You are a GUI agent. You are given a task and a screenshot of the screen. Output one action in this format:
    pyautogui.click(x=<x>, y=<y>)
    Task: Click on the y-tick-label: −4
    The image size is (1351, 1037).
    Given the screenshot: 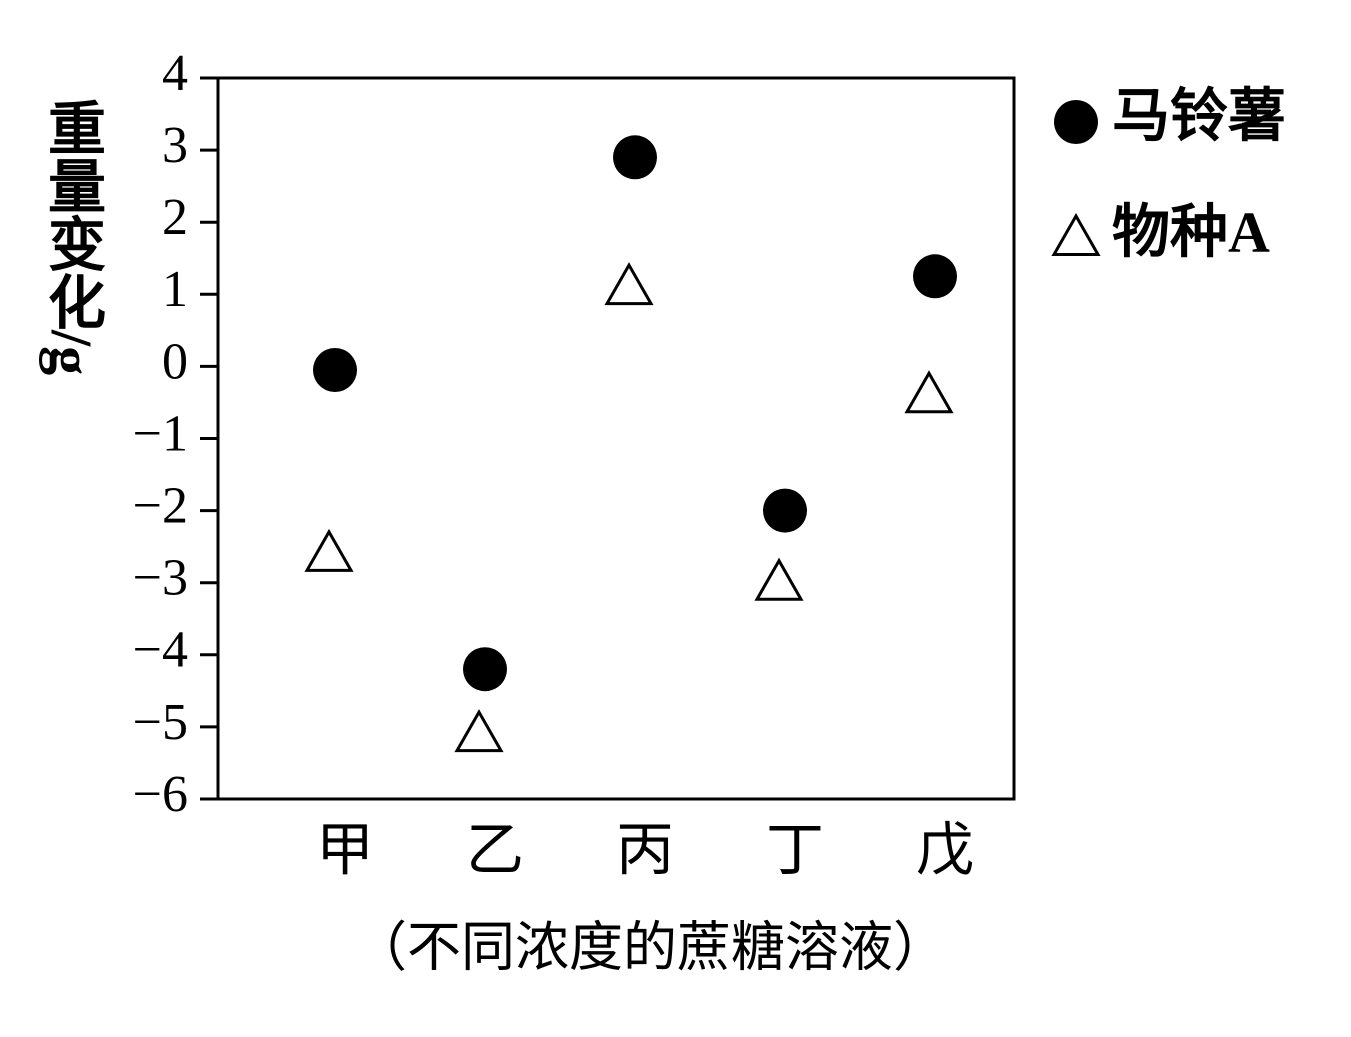 What is the action you would take?
    pyautogui.click(x=160, y=650)
    